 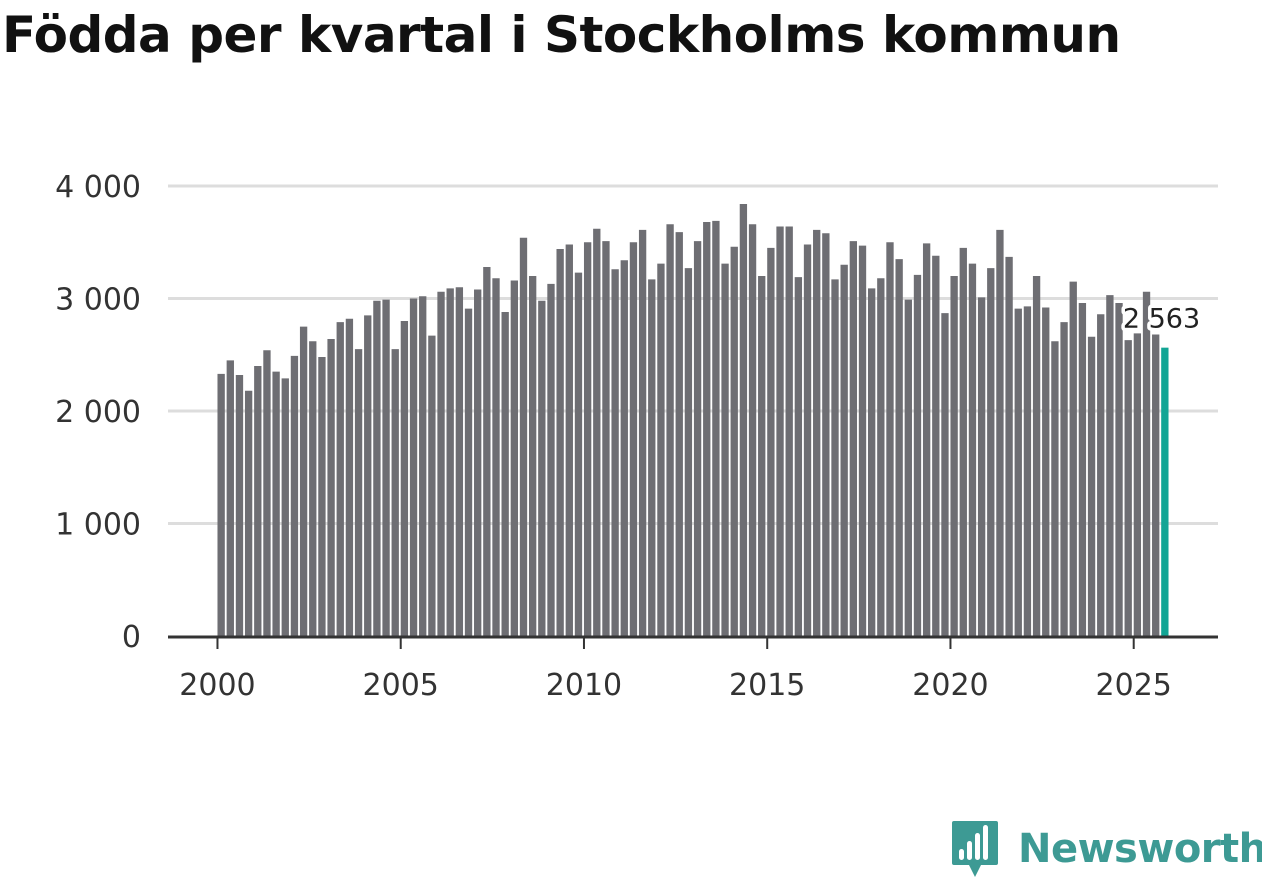 What do you see at coordinates (401, 685) in the screenshot?
I see `x-tick-label: 2005` at bounding box center [401, 685].